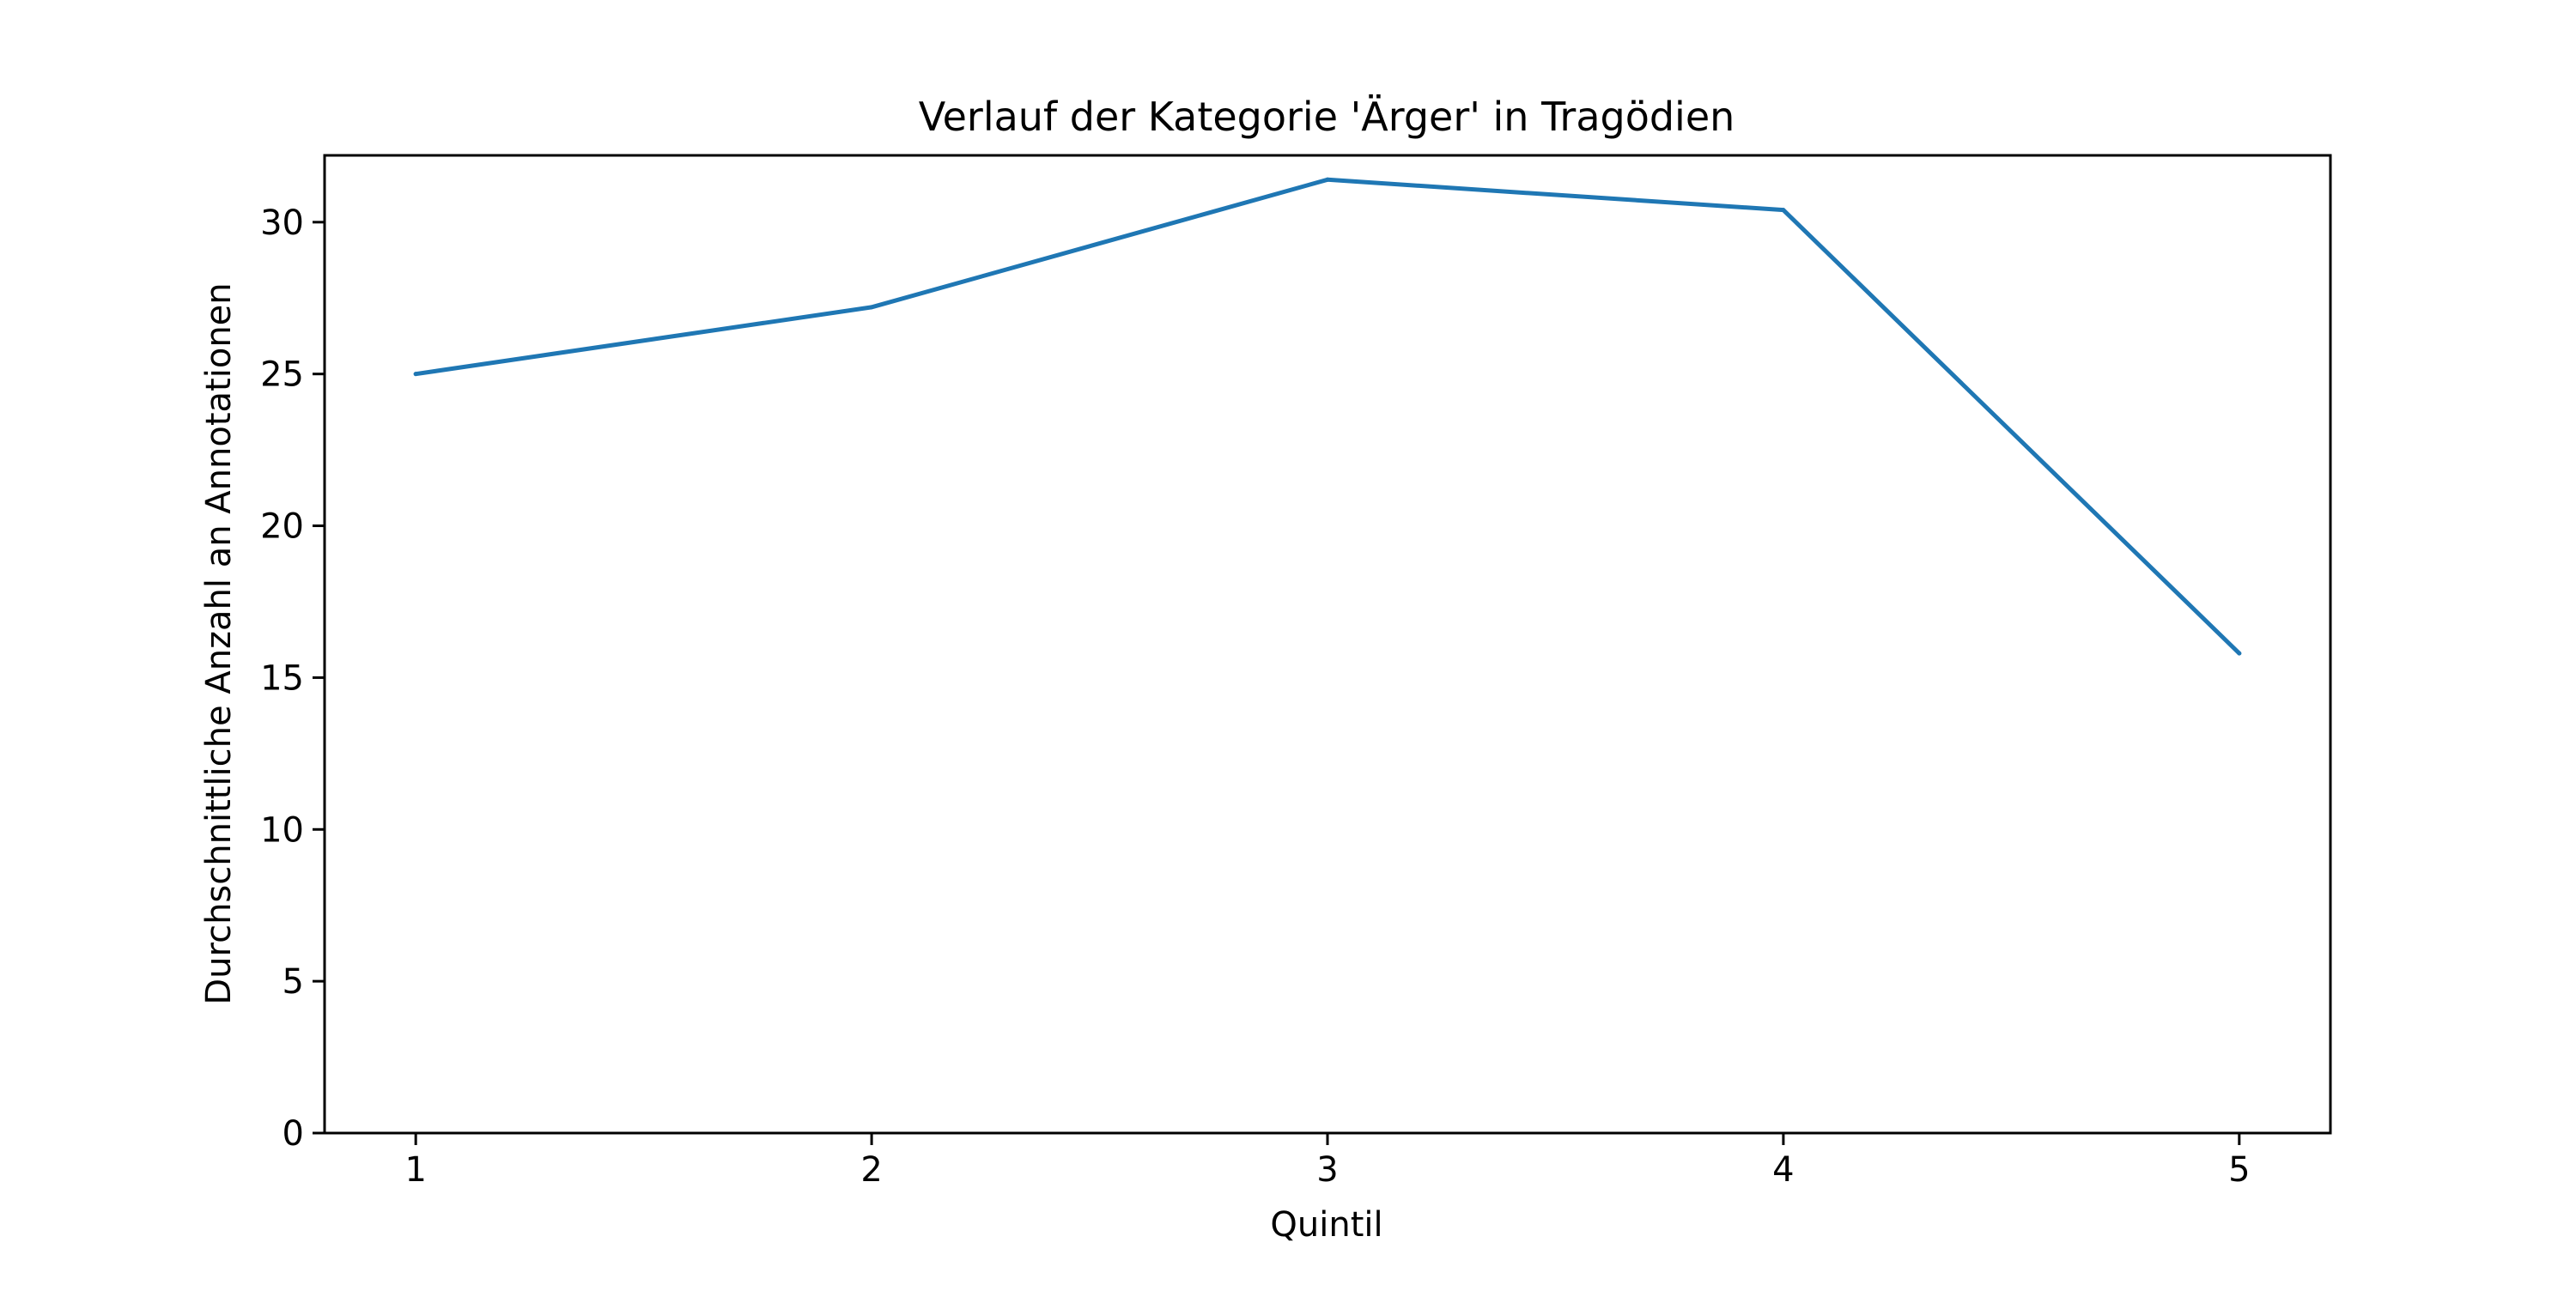 Image resolution: width=2576 pixels, height=1291 pixels. What do you see at coordinates (282, 375) in the screenshot?
I see `y-tick-label: 25` at bounding box center [282, 375].